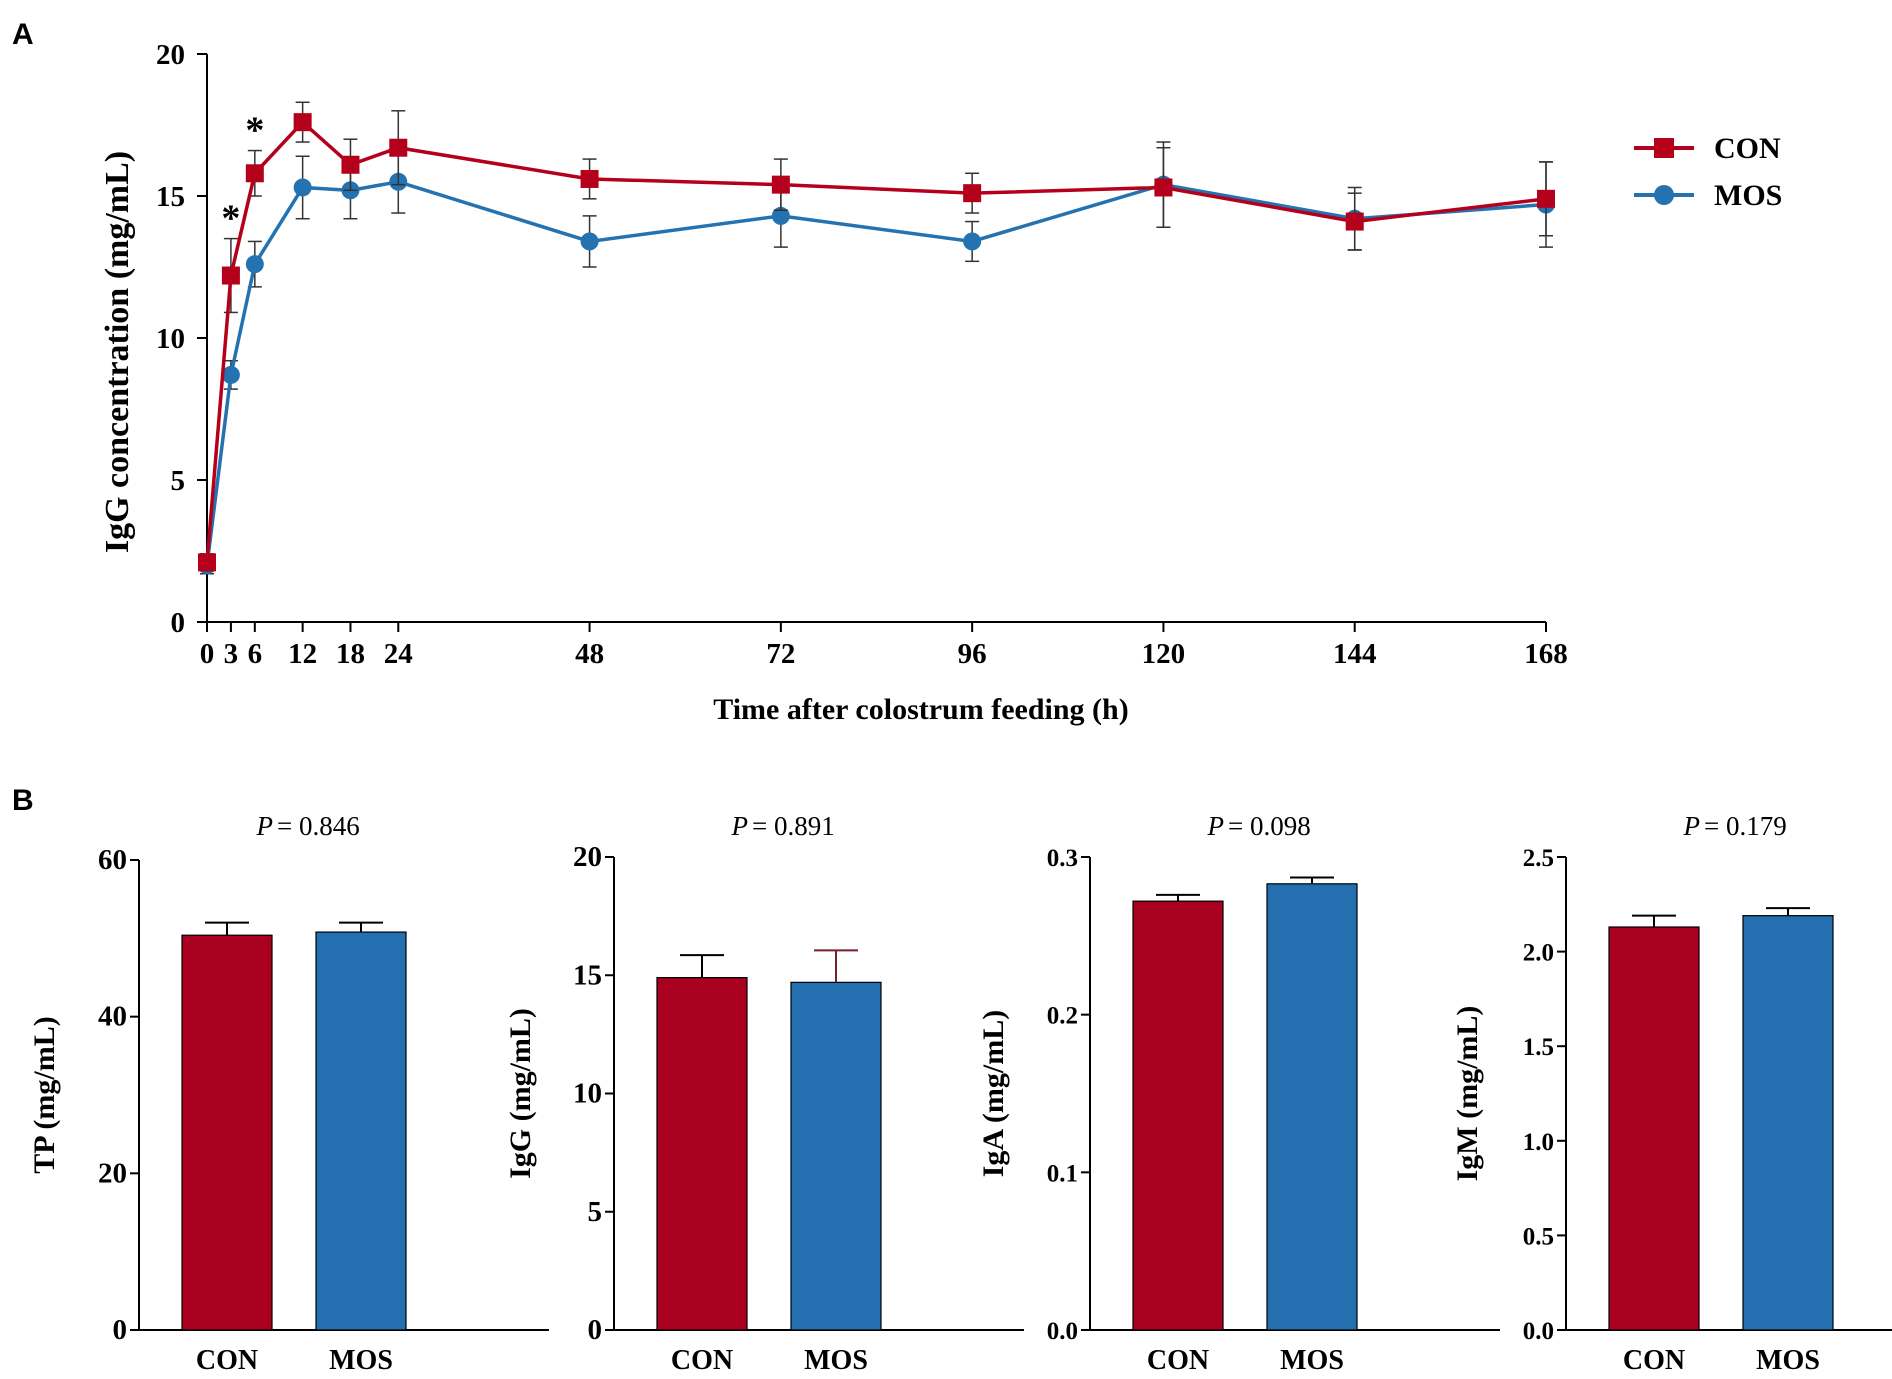 The width and height of the screenshot is (1892, 1379). What do you see at coordinates (302, 654) in the screenshot?
I see `x-tick-label: 12` at bounding box center [302, 654].